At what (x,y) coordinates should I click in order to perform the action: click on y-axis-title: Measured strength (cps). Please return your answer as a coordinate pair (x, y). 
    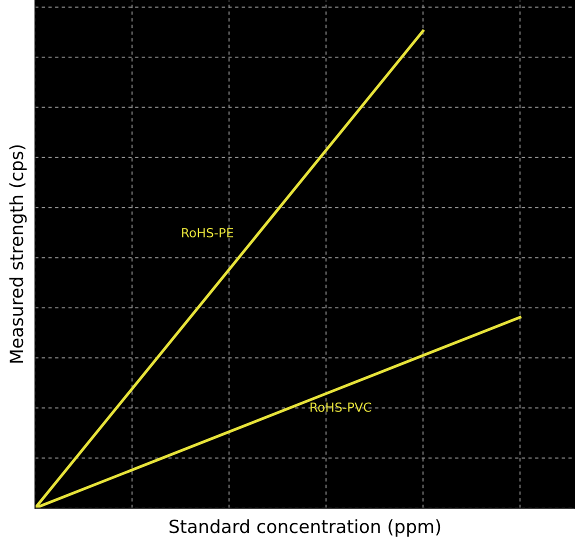
    Looking at the image, I should click on (18, 254).